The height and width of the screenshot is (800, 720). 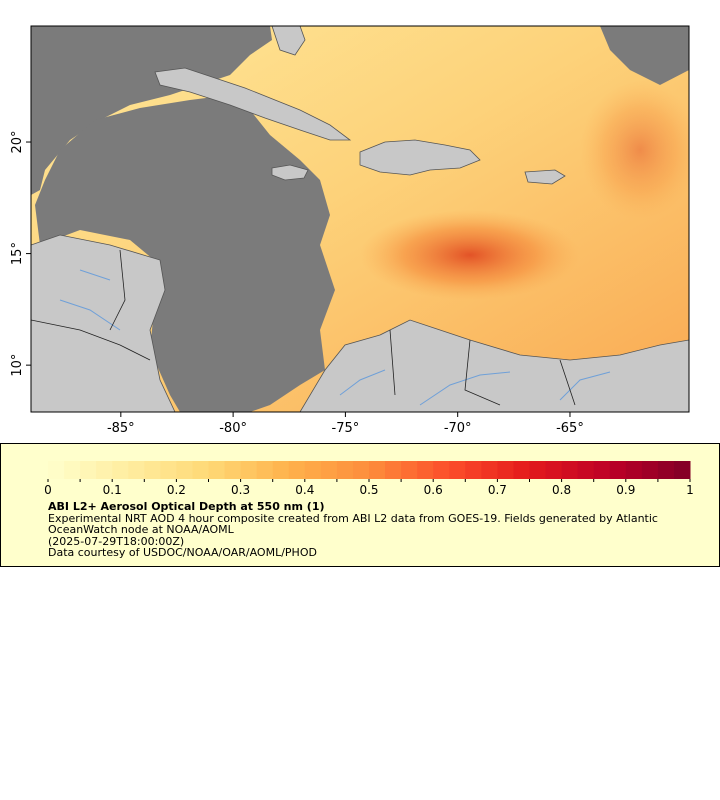 I want to click on no-data-region-gulf, so click(x=151, y=110).